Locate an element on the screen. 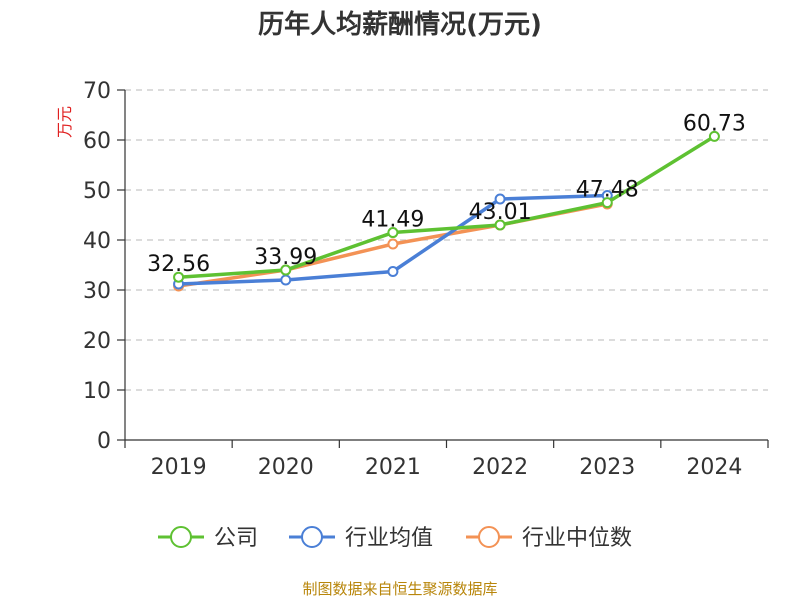  y-tick-label-40: 40 is located at coordinates (97, 241).